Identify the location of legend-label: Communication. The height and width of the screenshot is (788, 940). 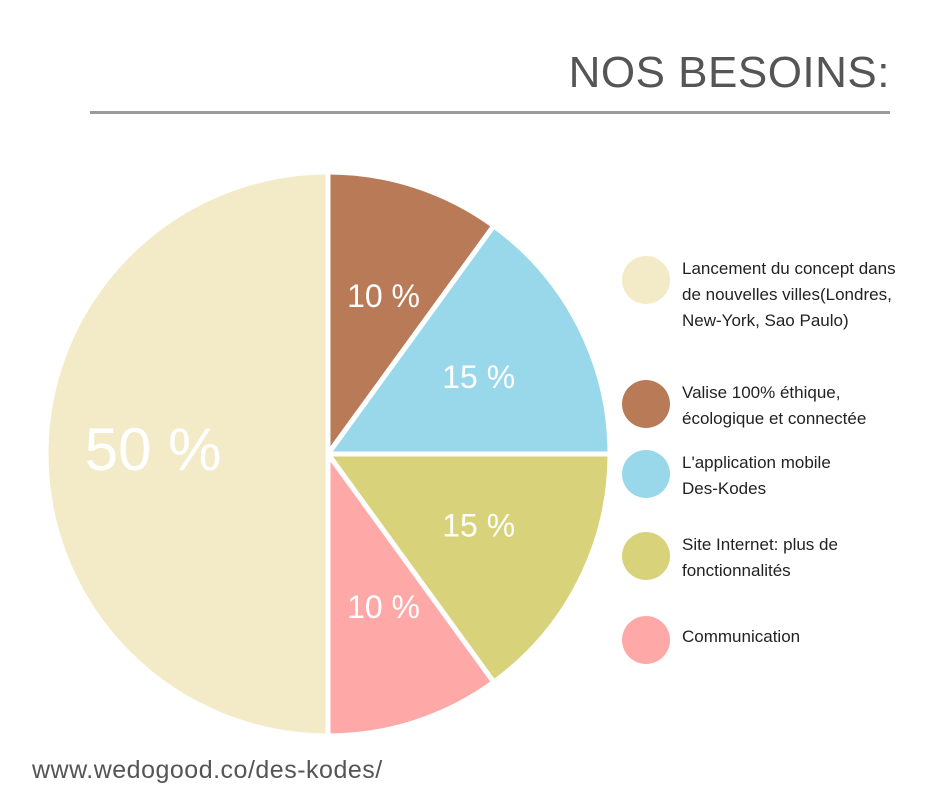
(741, 636).